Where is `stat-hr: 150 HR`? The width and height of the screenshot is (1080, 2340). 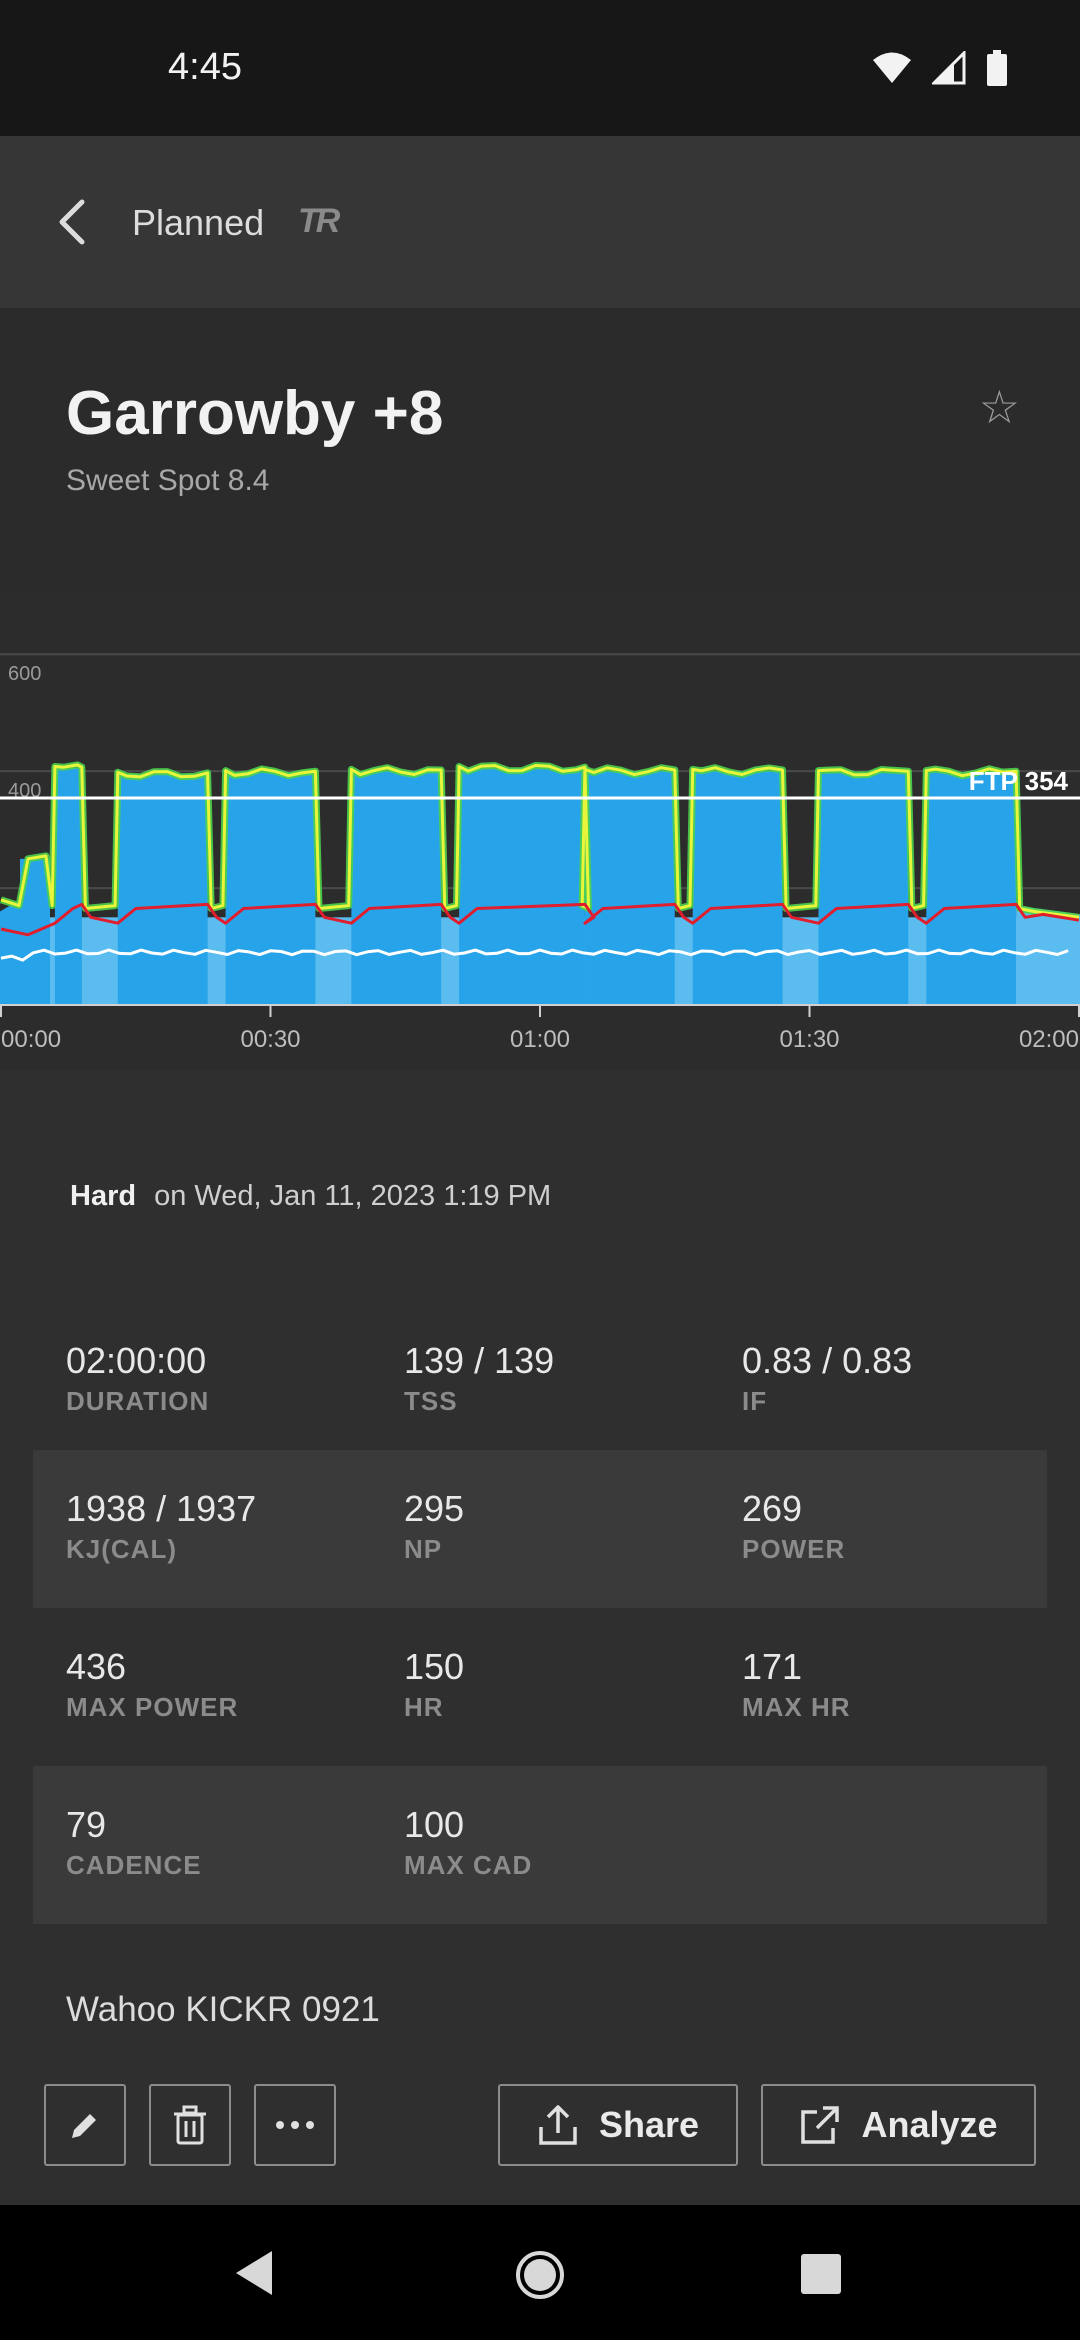 stat-hr: 150 HR is located at coordinates (434, 1684).